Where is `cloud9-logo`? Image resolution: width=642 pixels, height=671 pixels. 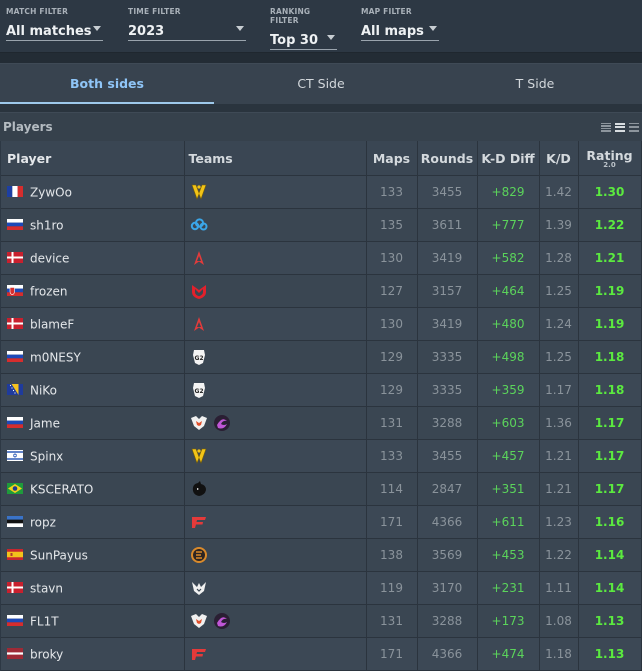
cloud9-logo is located at coordinates (199, 225).